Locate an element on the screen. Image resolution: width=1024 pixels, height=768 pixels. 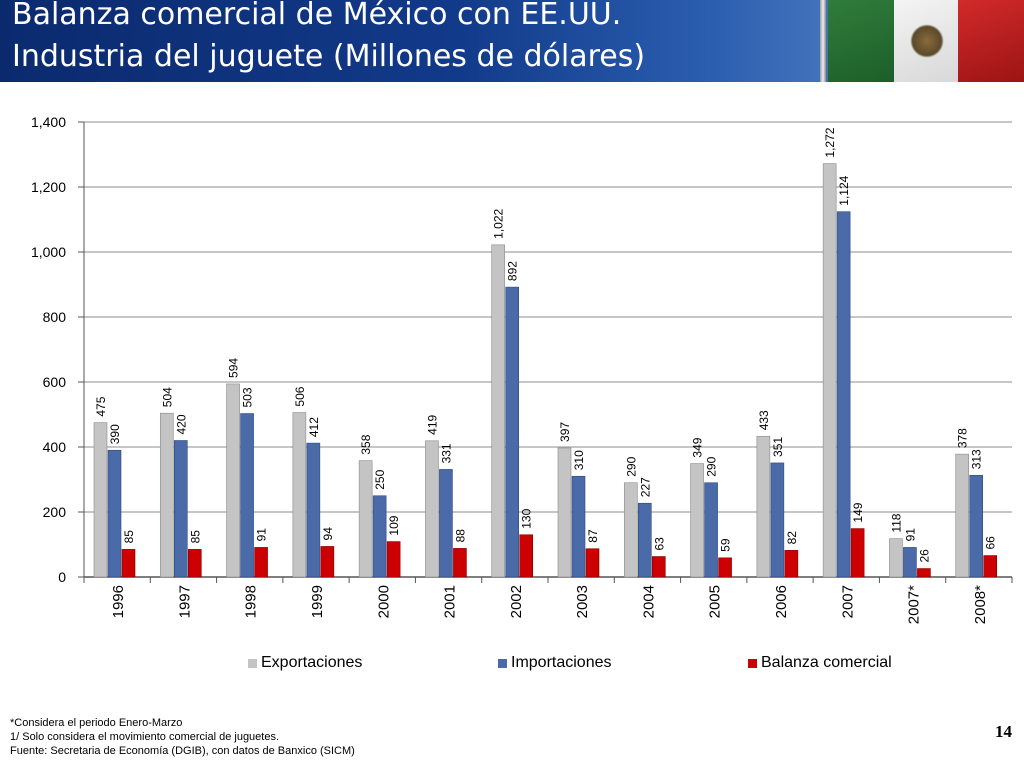
data-label-exportaciones: 378 is located at coordinates (963, 438).